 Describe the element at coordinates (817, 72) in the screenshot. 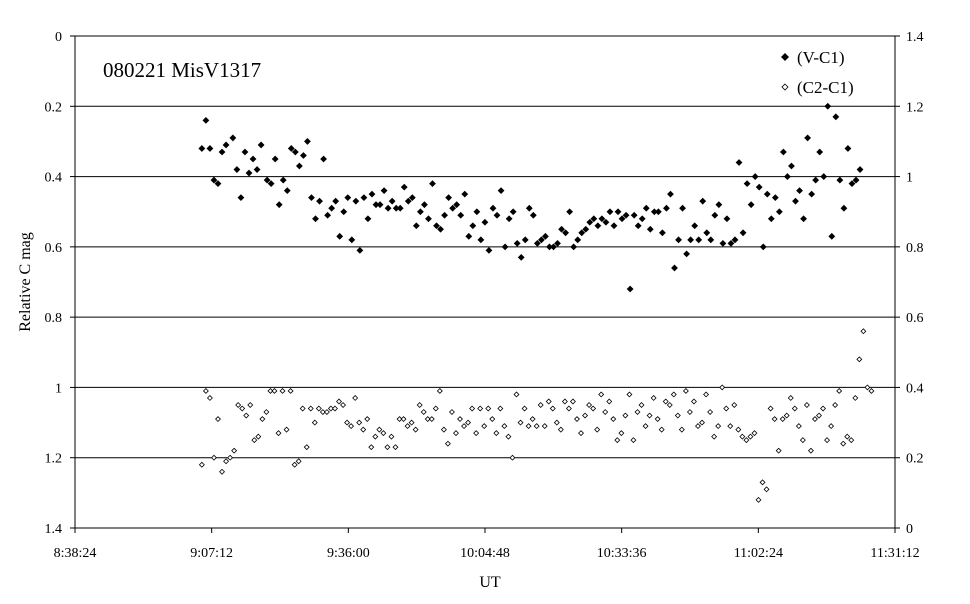

I see `legend: (V-C1) (C2-C1)` at that location.